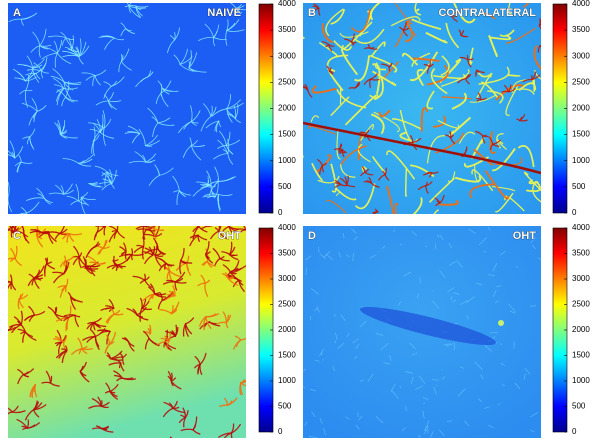 The width and height of the screenshot is (600, 441). What do you see at coordinates (17, 236) in the screenshot?
I see `panel-letter: C` at bounding box center [17, 236].